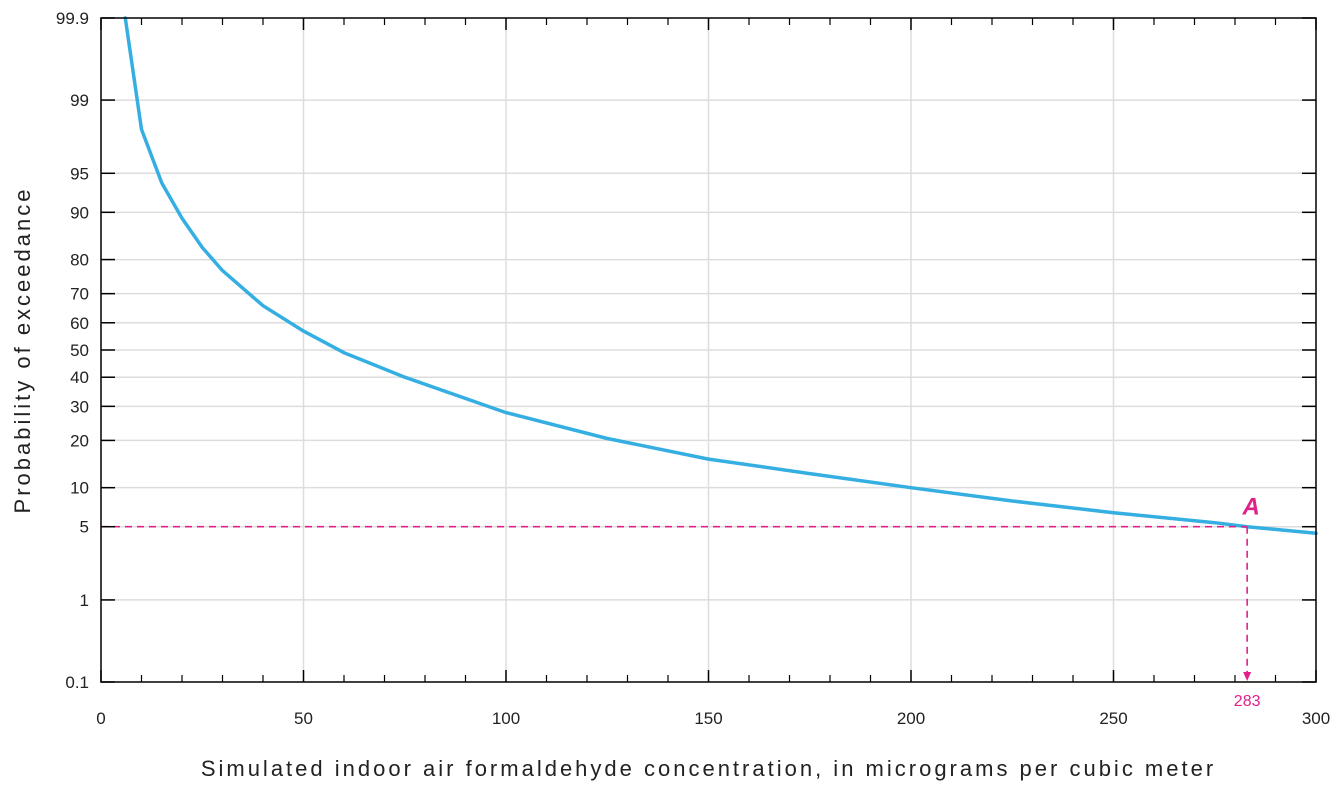  I want to click on x-tick-label: 100, so click(506, 718).